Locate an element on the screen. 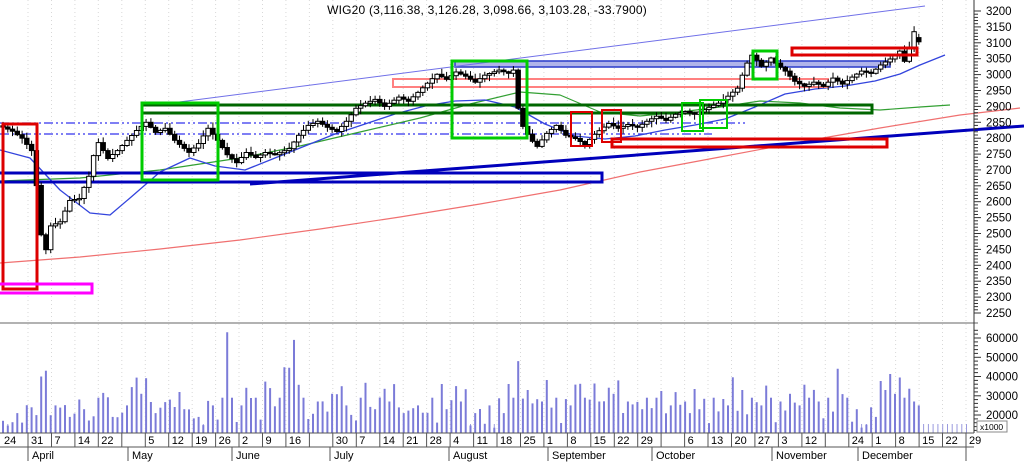  svg-text: 2250 is located at coordinates (999, 314).